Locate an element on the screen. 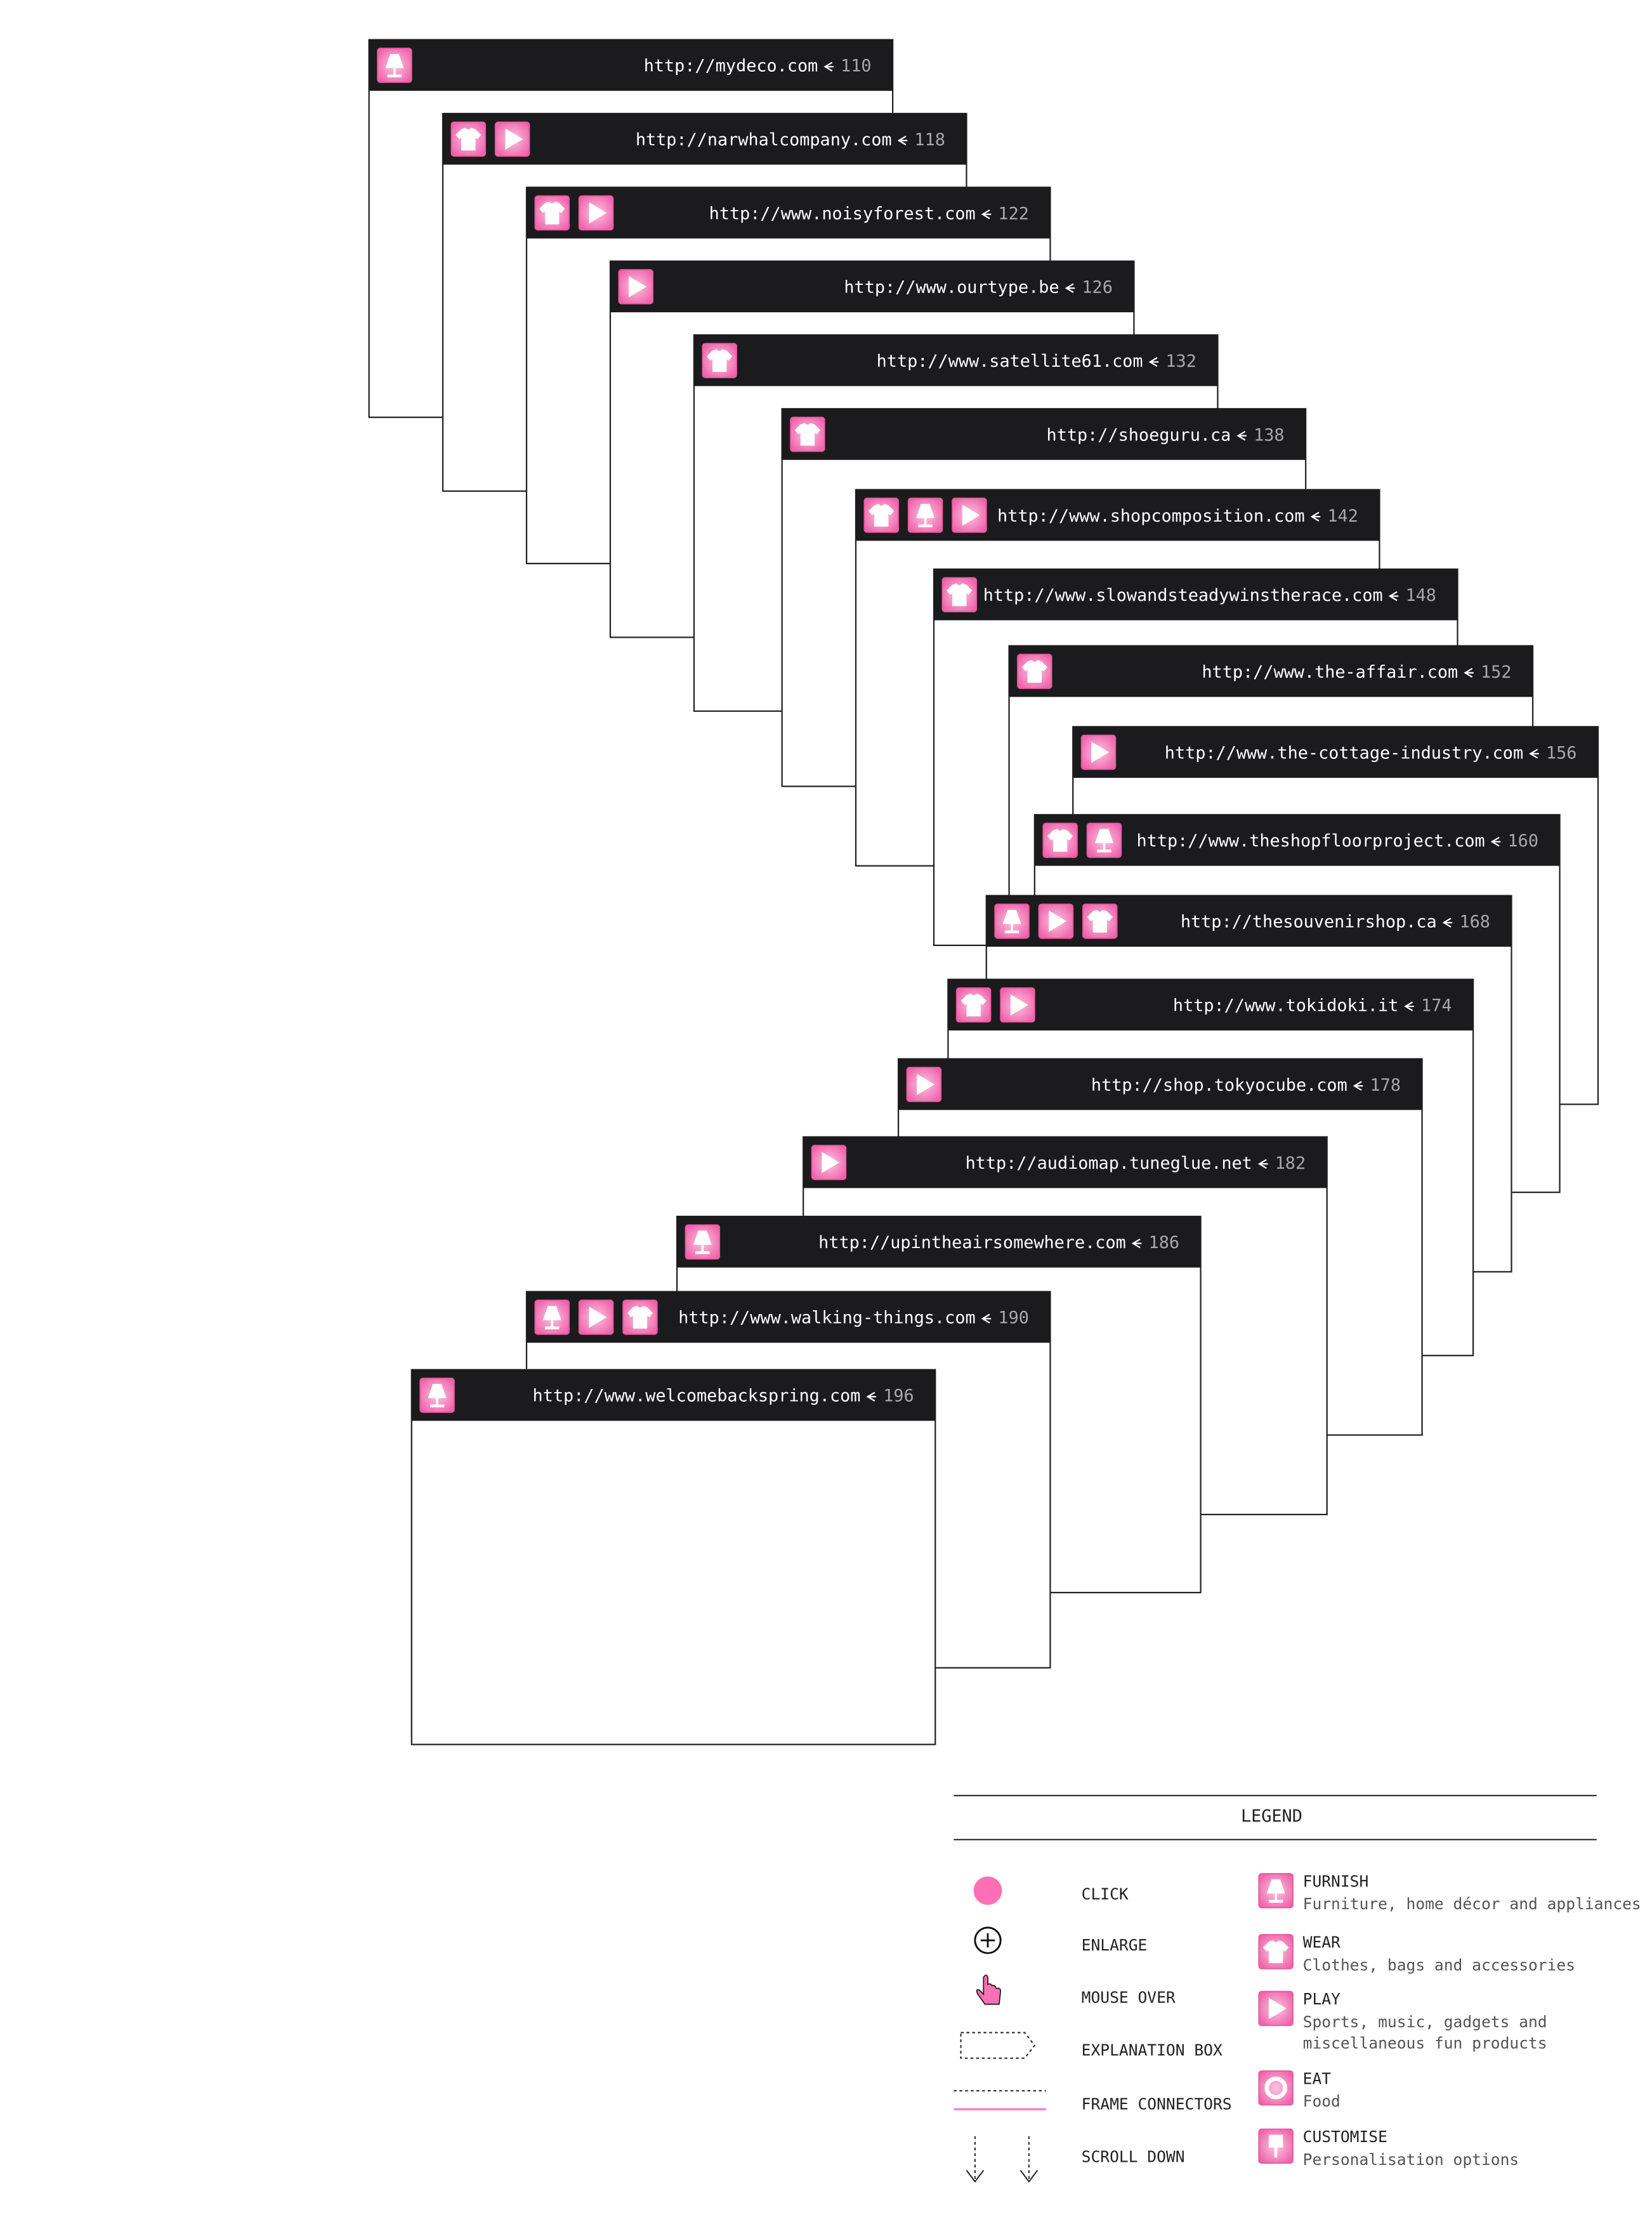 This screenshot has width=1652, height=2236. page-number: 110 is located at coordinates (856, 66).